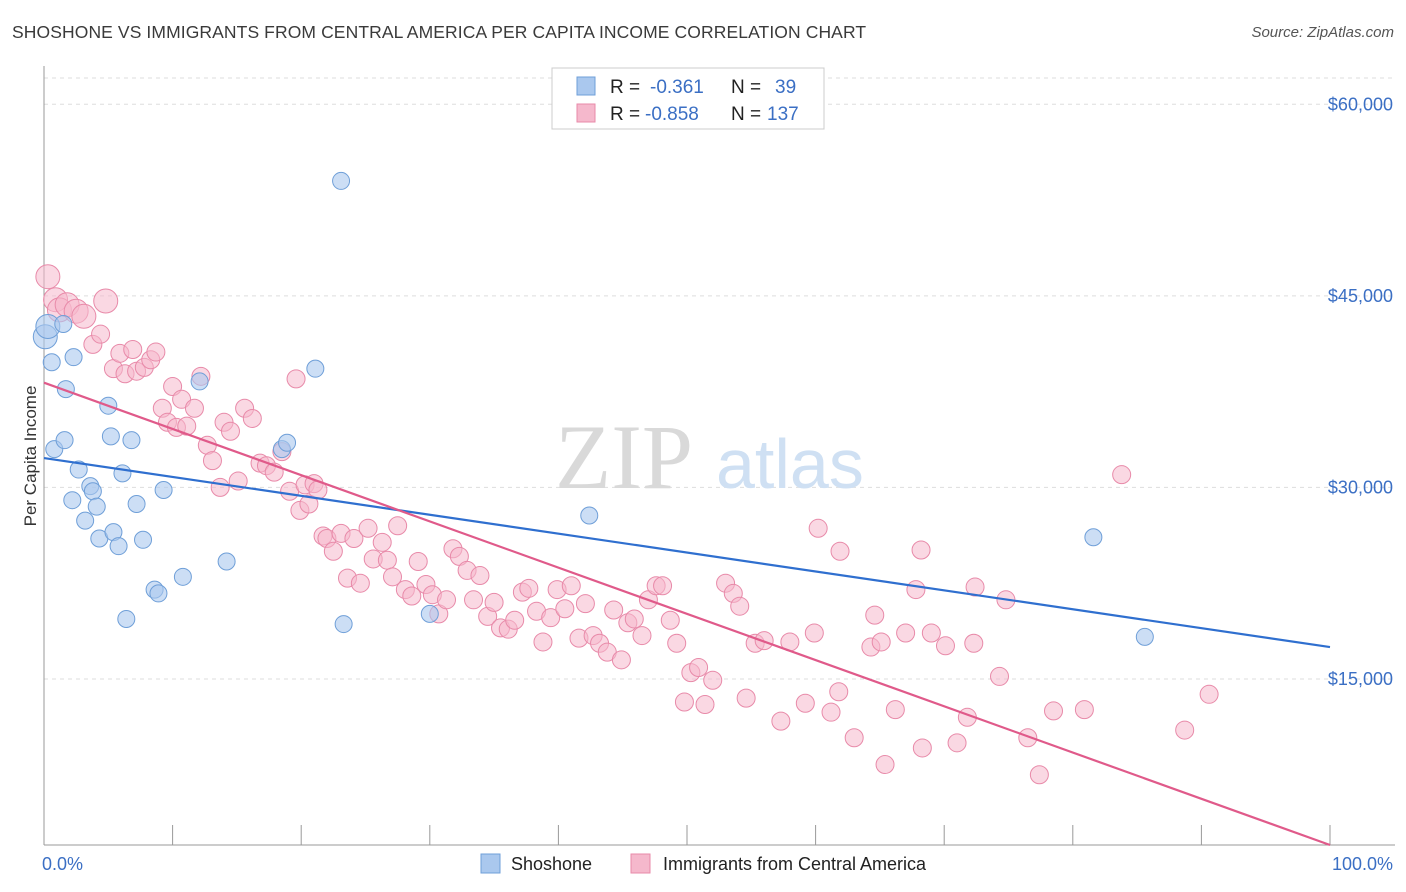 This screenshot has width=1406, height=892. Describe the element at coordinates (1362, 864) in the screenshot. I see `x-tick-label-max: 100.0%` at that location.